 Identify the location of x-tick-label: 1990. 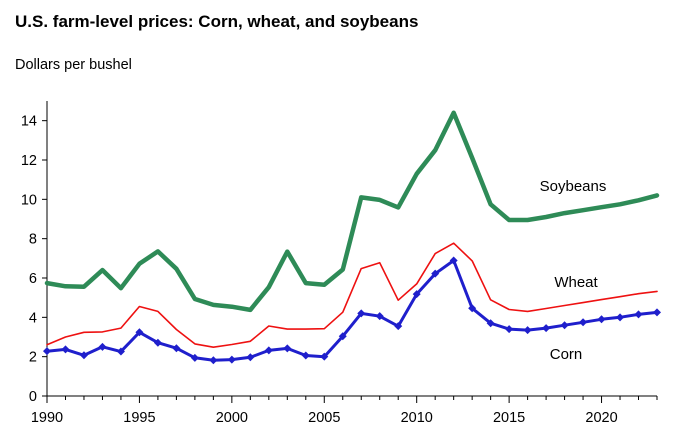
(47, 418).